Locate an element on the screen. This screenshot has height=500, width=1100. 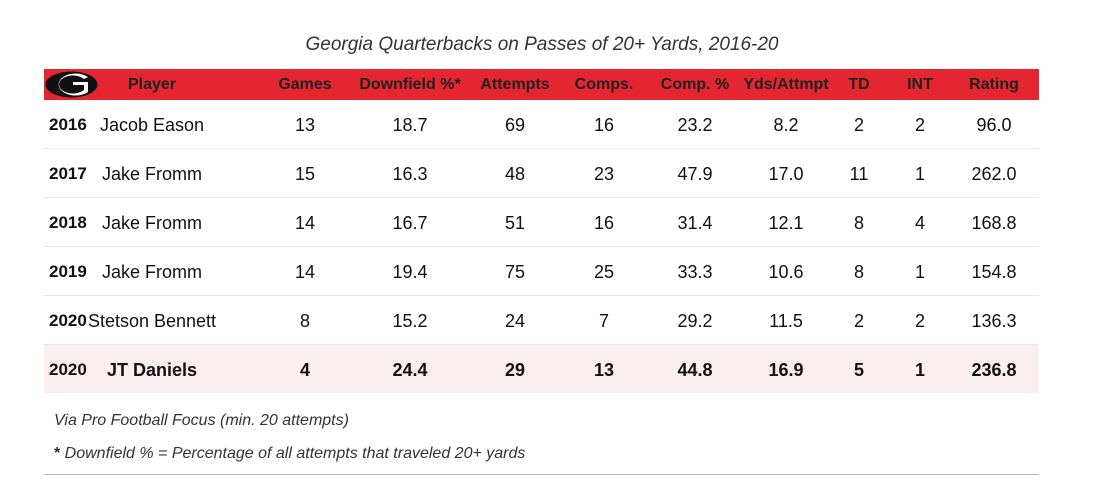
header-int: INT is located at coordinates (920, 84).